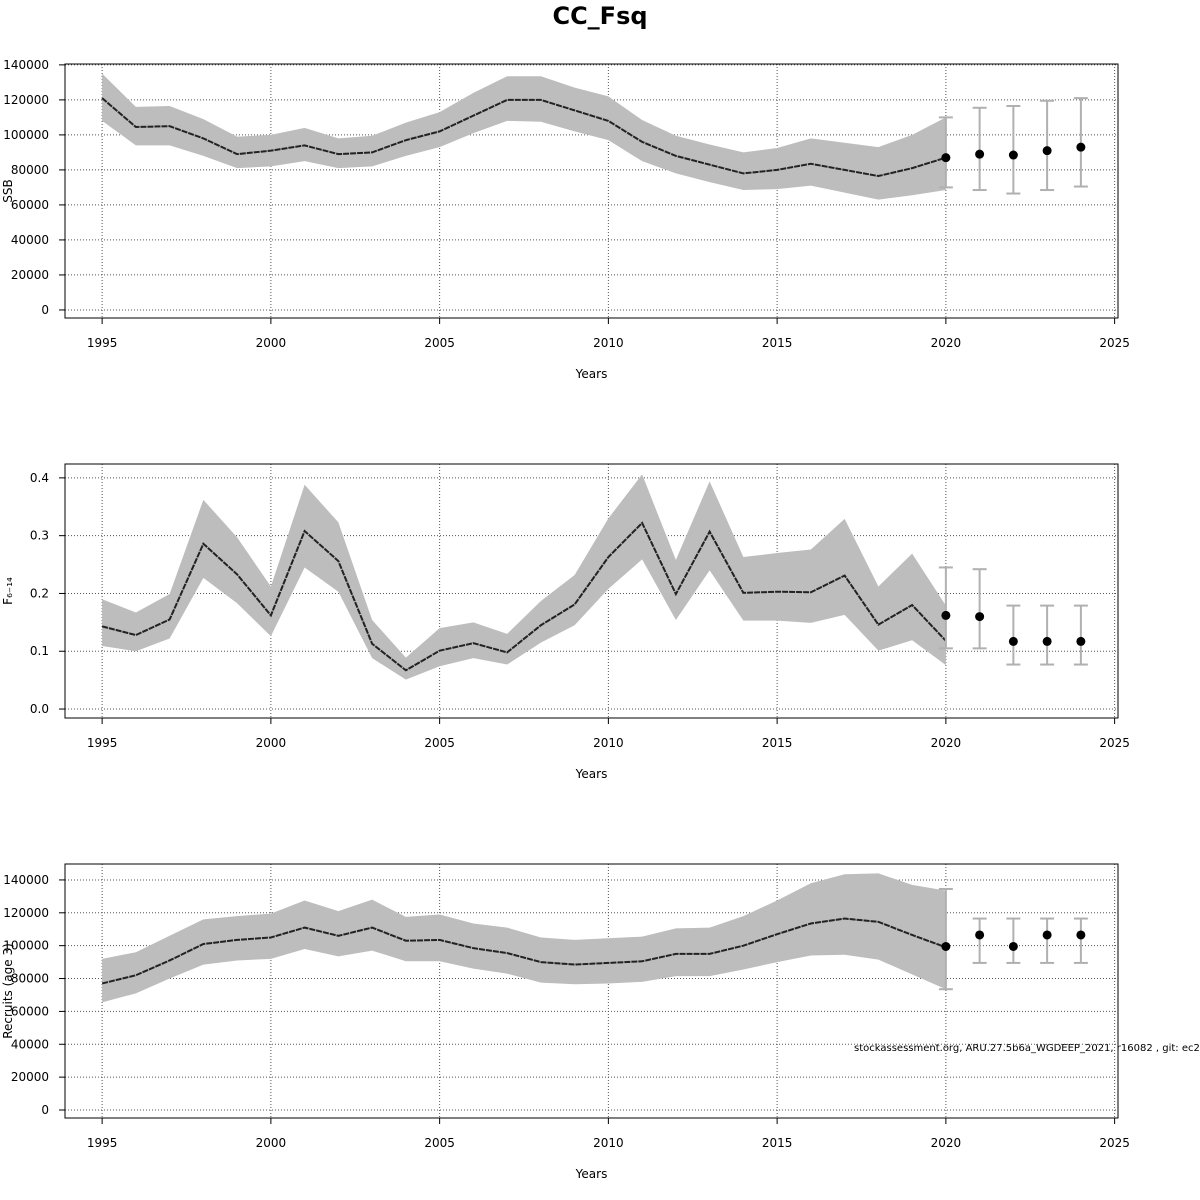  I want to click on y-tick-label: 0.0, so click(39, 709).